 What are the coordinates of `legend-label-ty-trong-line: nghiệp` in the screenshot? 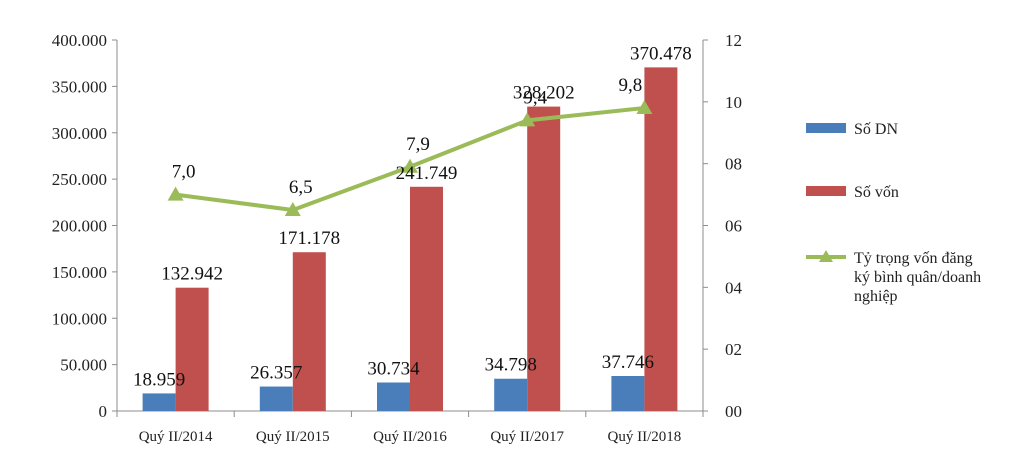 It's located at (876, 296).